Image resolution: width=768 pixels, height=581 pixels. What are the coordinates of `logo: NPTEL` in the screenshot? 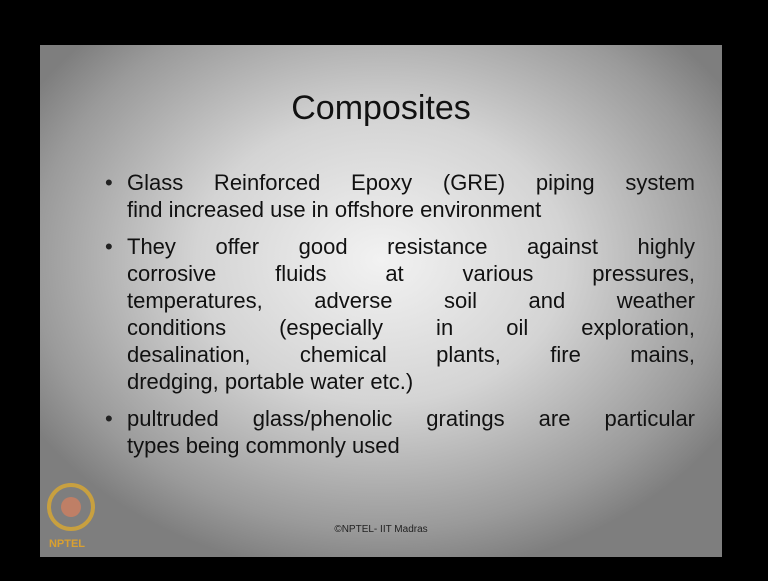 It's located at (71, 516).